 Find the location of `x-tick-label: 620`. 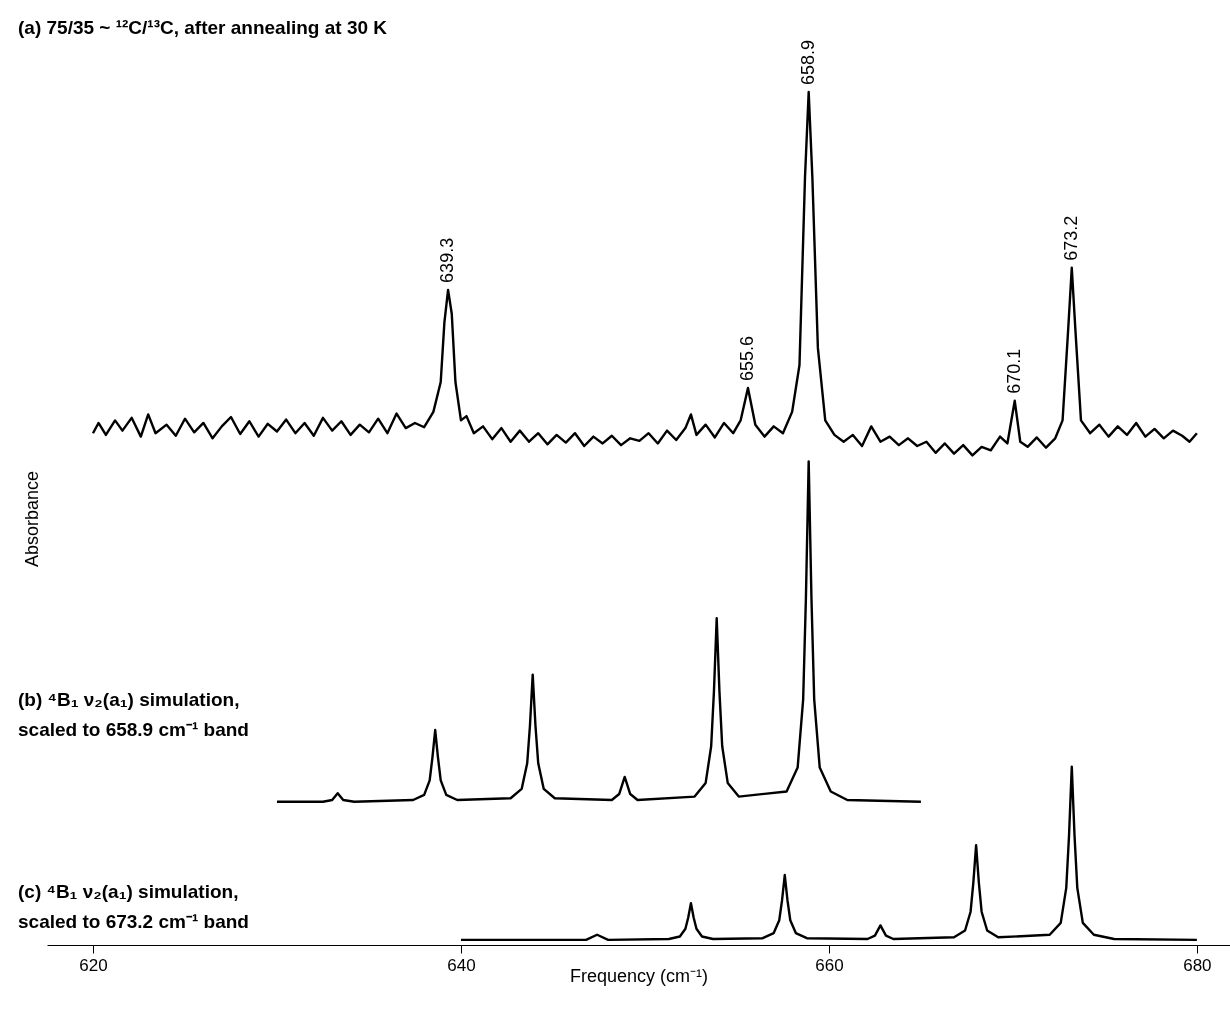

x-tick-label: 620 is located at coordinates (93, 965).